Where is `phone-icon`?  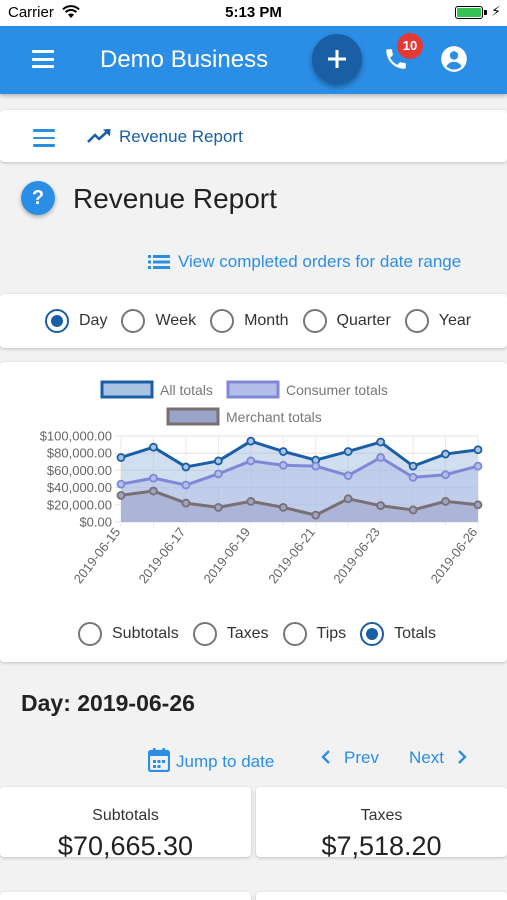
phone-icon is located at coordinates (396, 59).